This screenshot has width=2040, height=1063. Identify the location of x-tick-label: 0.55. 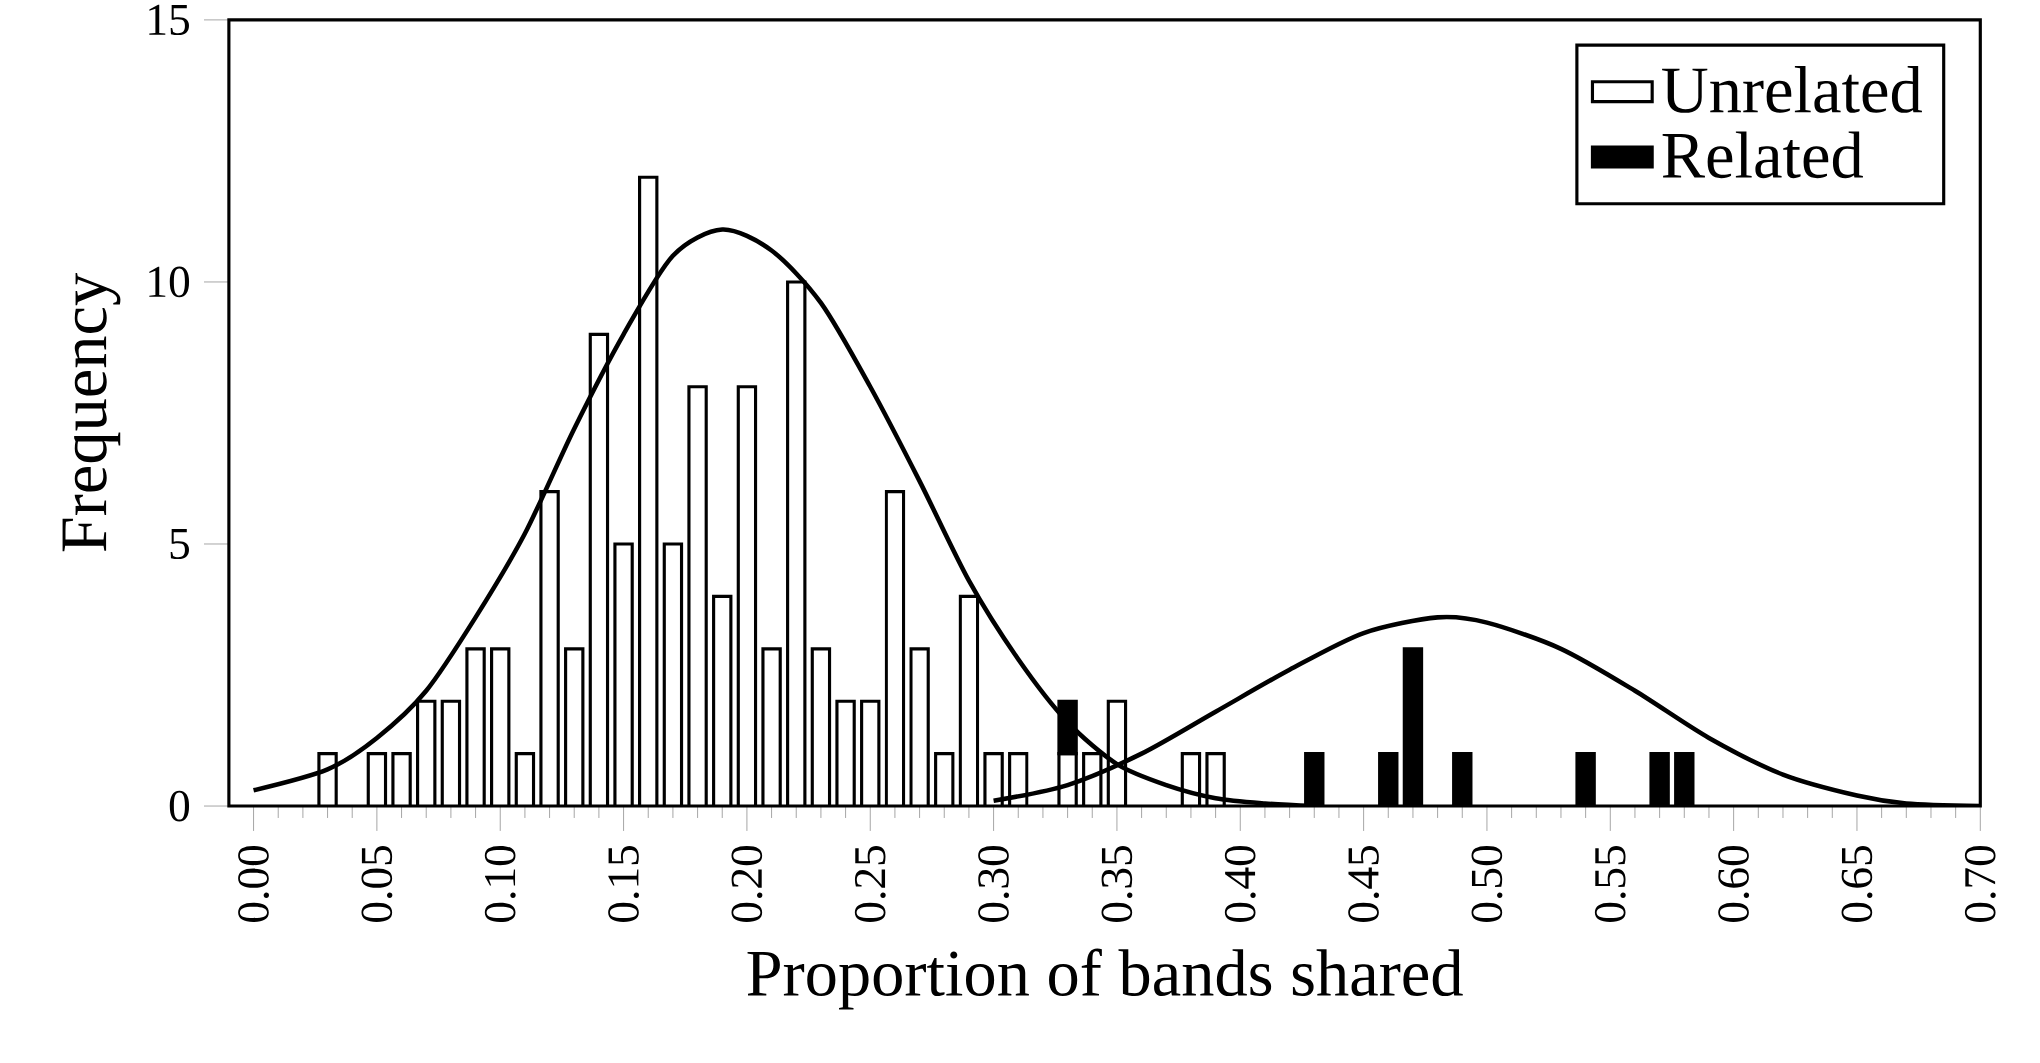
(1610, 884).